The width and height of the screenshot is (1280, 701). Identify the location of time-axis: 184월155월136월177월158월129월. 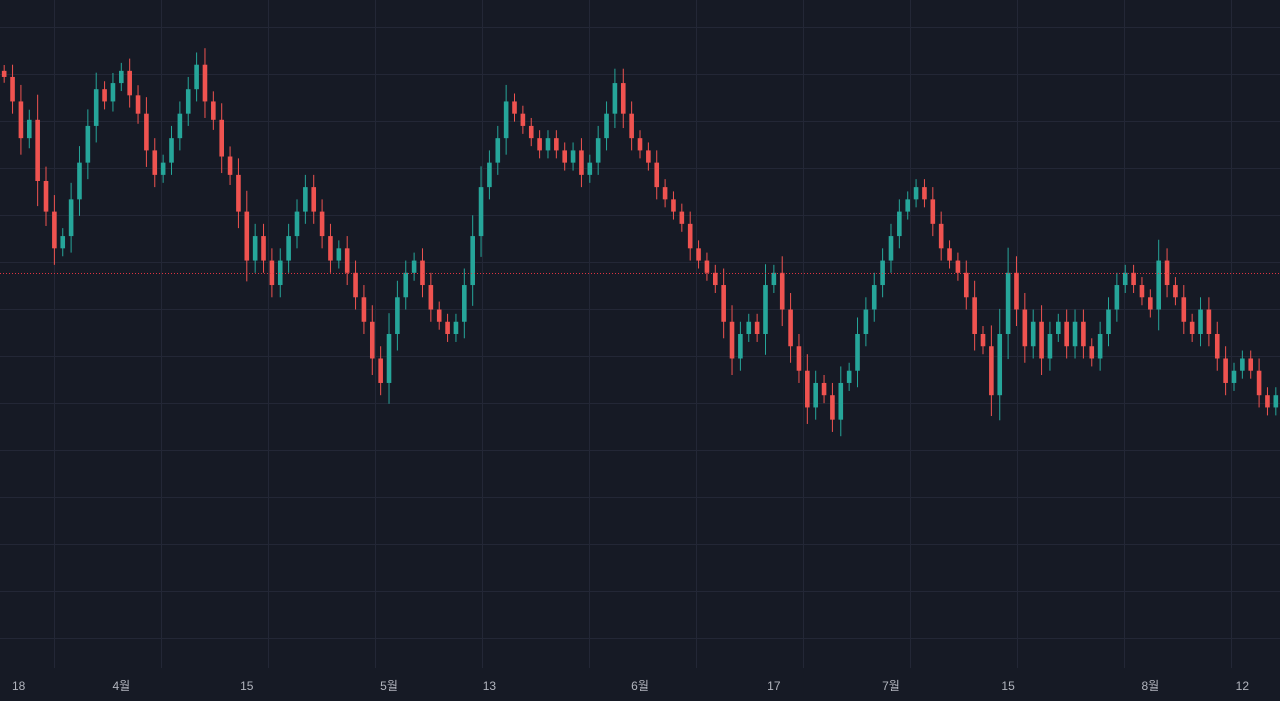
(646, 686).